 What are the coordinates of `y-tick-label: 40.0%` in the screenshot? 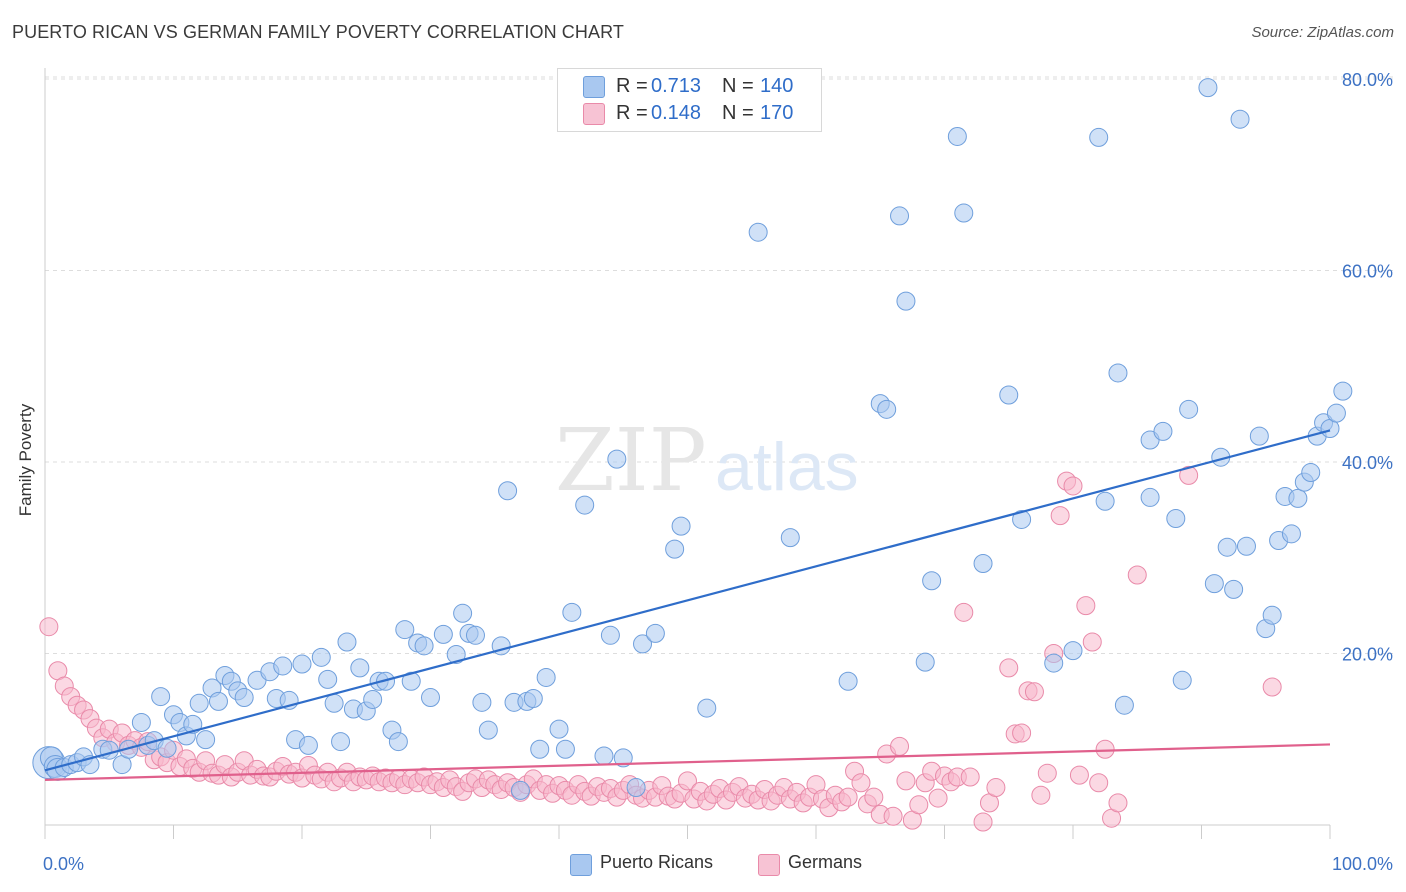 It's located at (1367, 463).